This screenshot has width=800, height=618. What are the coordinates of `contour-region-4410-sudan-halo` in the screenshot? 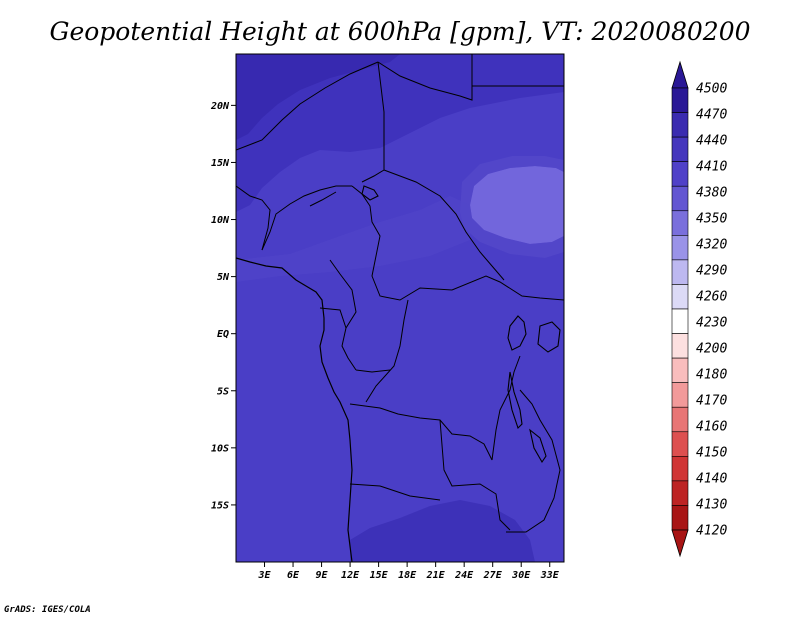 It's located at (512, 207).